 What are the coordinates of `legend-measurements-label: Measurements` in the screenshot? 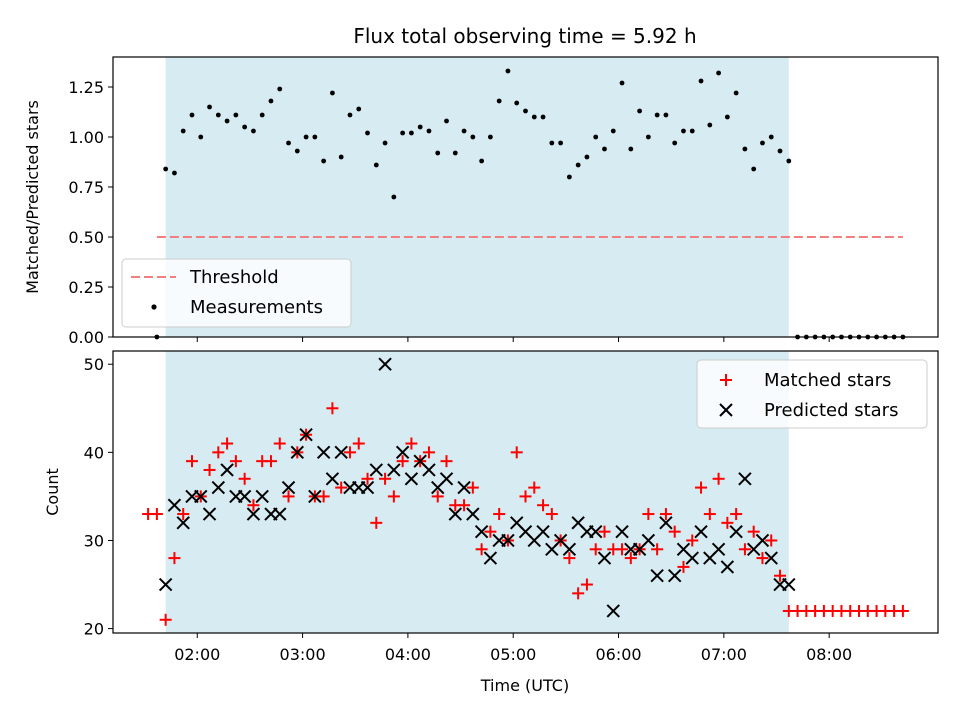 It's located at (256, 307).